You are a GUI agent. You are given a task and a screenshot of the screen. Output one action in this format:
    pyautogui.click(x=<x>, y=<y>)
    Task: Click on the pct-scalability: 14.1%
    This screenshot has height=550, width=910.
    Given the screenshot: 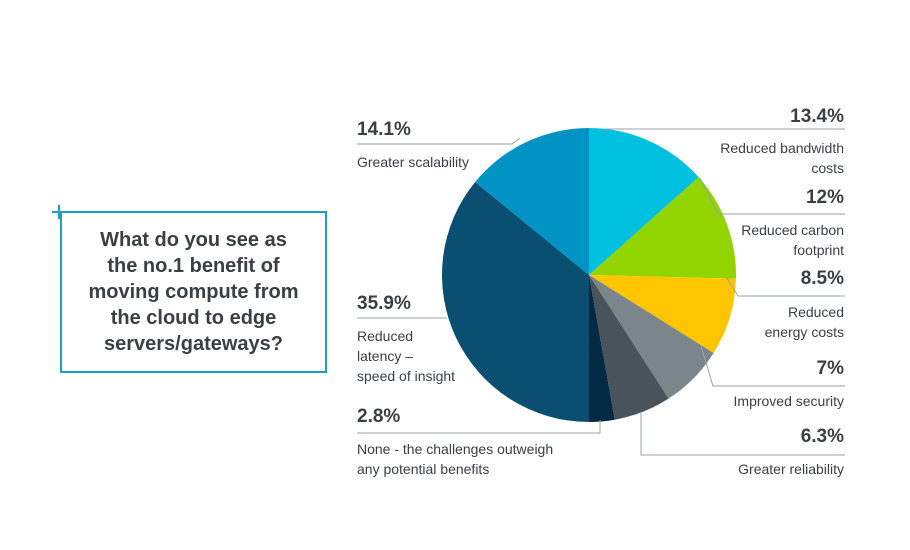 What is the action you would take?
    pyautogui.click(x=384, y=129)
    